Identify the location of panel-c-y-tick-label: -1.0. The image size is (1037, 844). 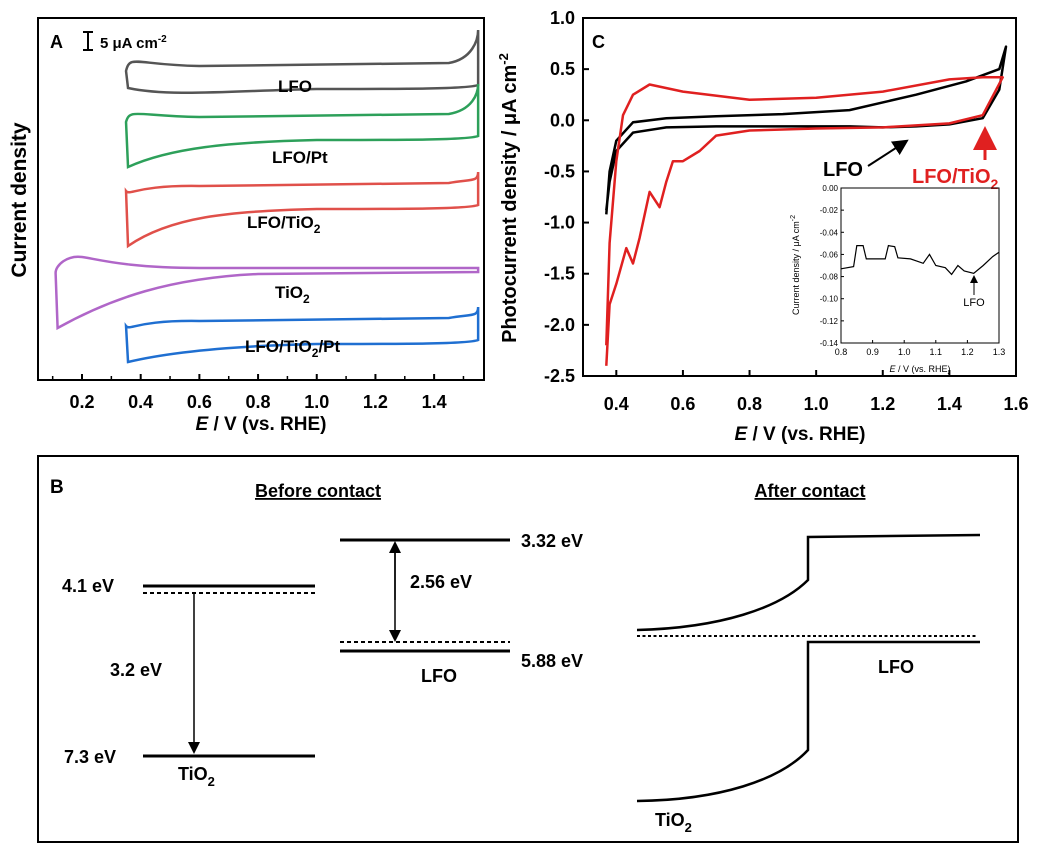
(559, 223).